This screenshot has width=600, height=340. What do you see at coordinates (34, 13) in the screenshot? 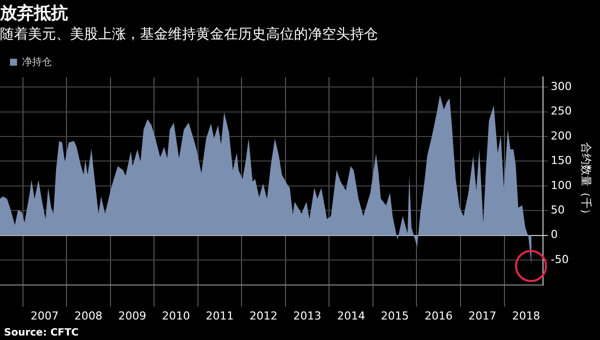
I see `chart-title: 放弃抵抗` at bounding box center [34, 13].